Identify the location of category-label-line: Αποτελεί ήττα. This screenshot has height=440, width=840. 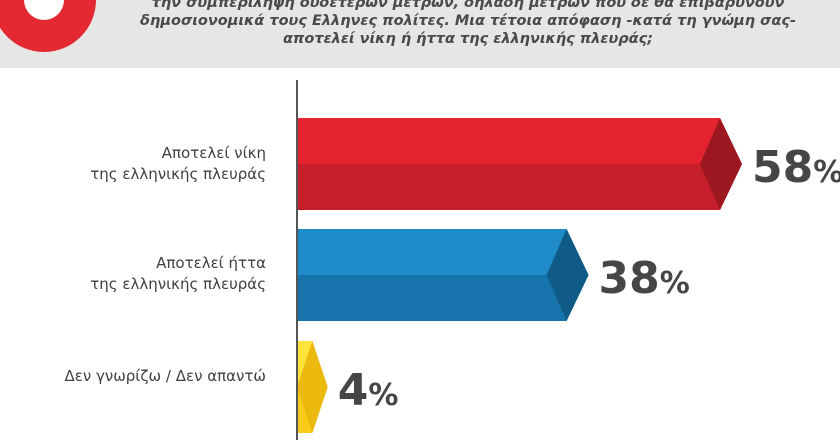
(211, 263).